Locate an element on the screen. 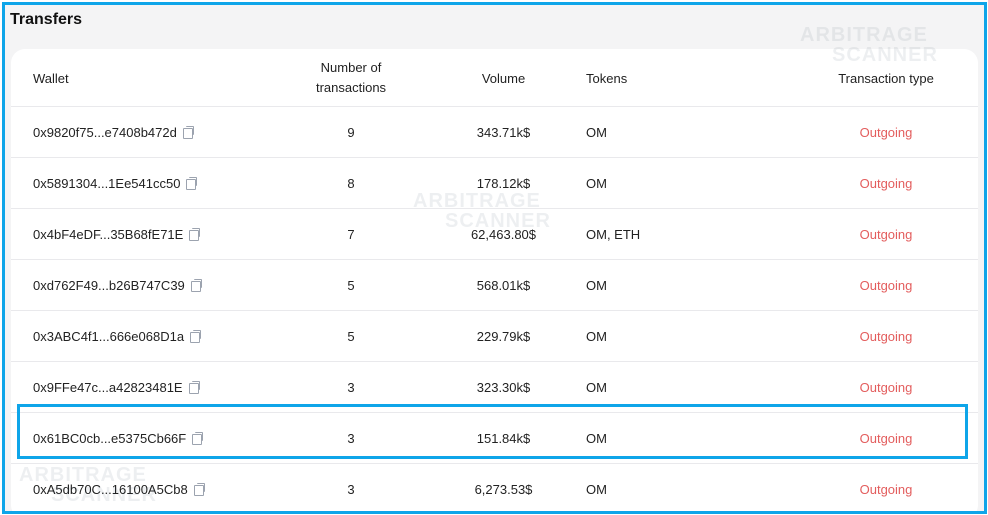  volume-value: 568.01k$ is located at coordinates (503, 285).